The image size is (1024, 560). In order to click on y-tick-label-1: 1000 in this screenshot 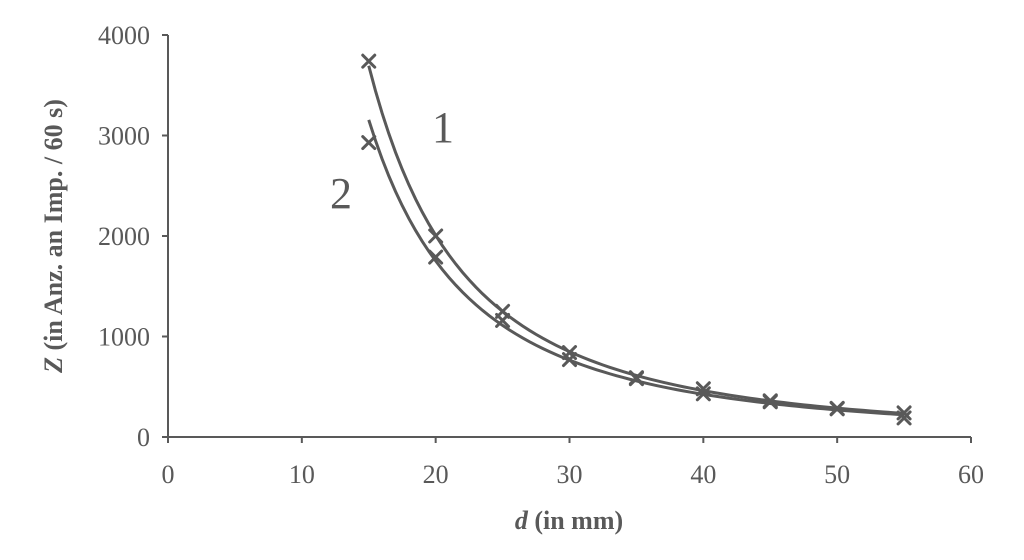, I will do `click(124, 337)`.